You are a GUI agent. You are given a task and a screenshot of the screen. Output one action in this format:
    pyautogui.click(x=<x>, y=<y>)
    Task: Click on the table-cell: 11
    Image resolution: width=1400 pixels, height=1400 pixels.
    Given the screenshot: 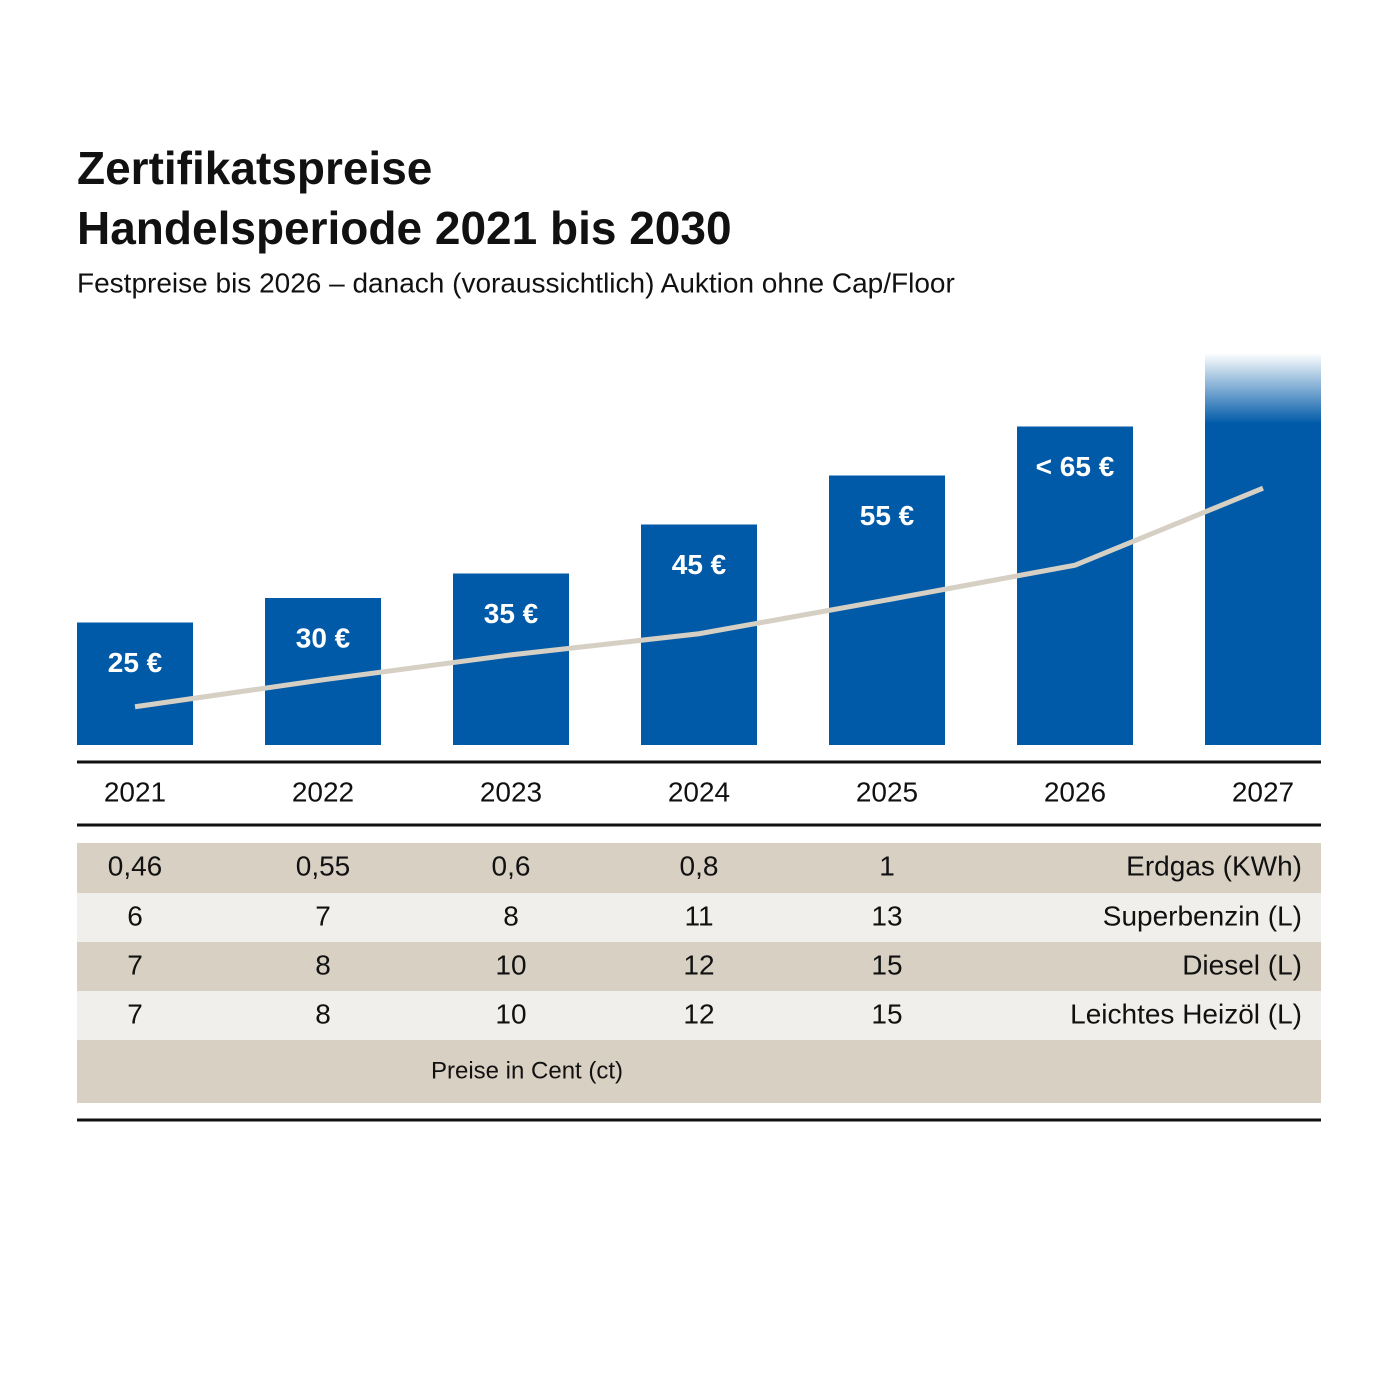 What is the action you would take?
    pyautogui.click(x=698, y=915)
    